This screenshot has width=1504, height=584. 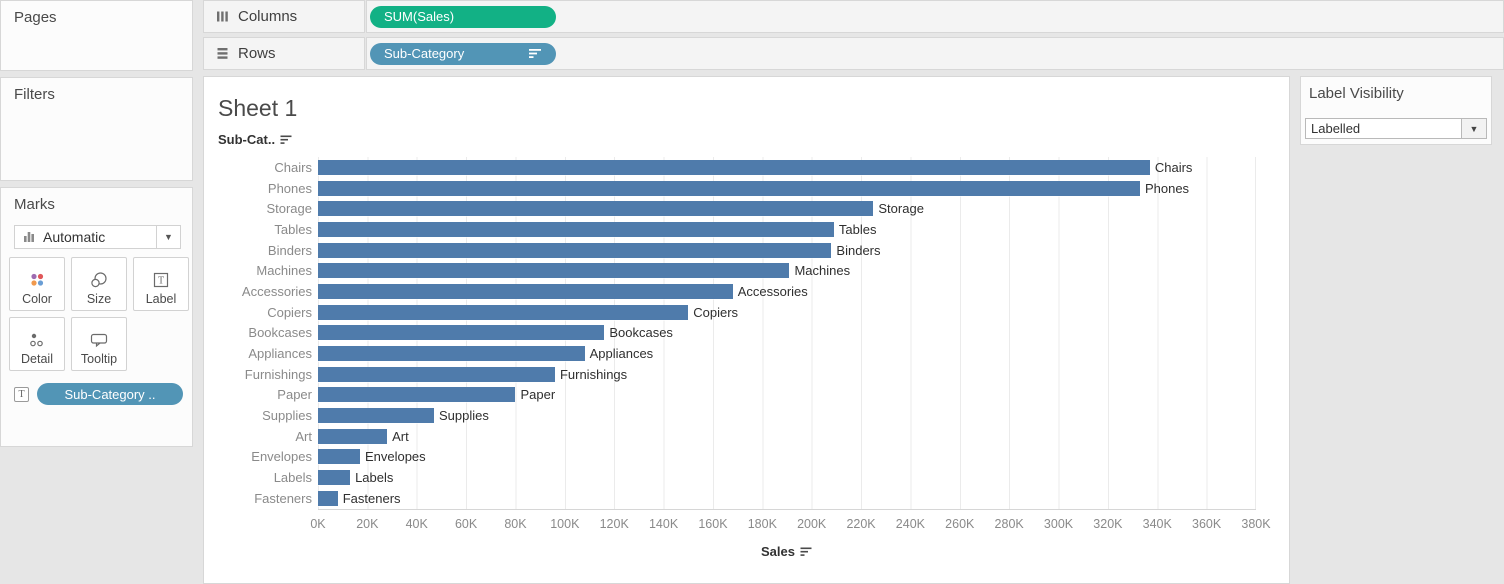 I want to click on bar-track: Bookcases, so click(x=787, y=333).